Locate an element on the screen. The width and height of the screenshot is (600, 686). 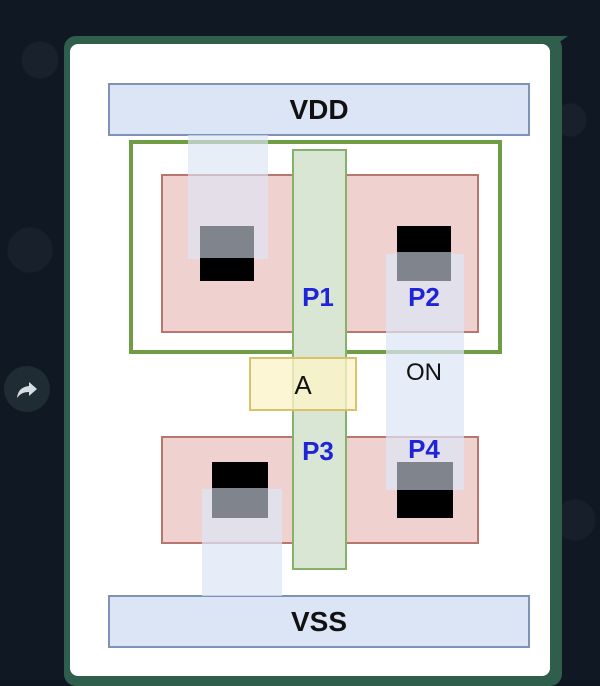
contact-vdd-overlay is located at coordinates (227, 242).